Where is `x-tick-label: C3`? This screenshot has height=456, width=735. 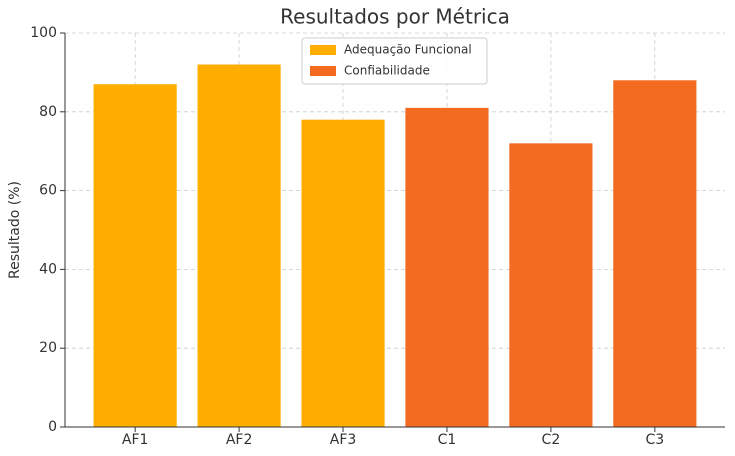
x-tick-label: C3 is located at coordinates (654, 440).